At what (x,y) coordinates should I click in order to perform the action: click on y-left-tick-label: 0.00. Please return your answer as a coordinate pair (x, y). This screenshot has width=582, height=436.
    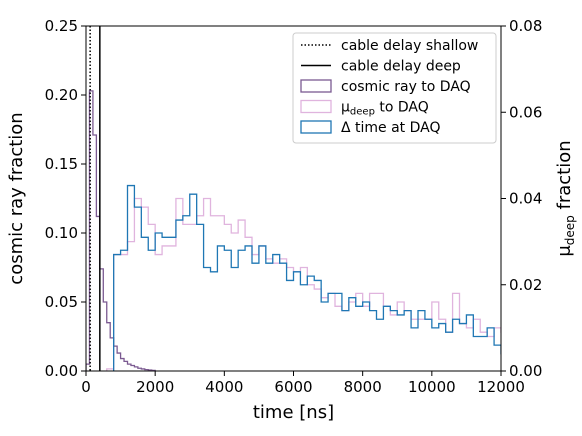
    Looking at the image, I should click on (61, 371).